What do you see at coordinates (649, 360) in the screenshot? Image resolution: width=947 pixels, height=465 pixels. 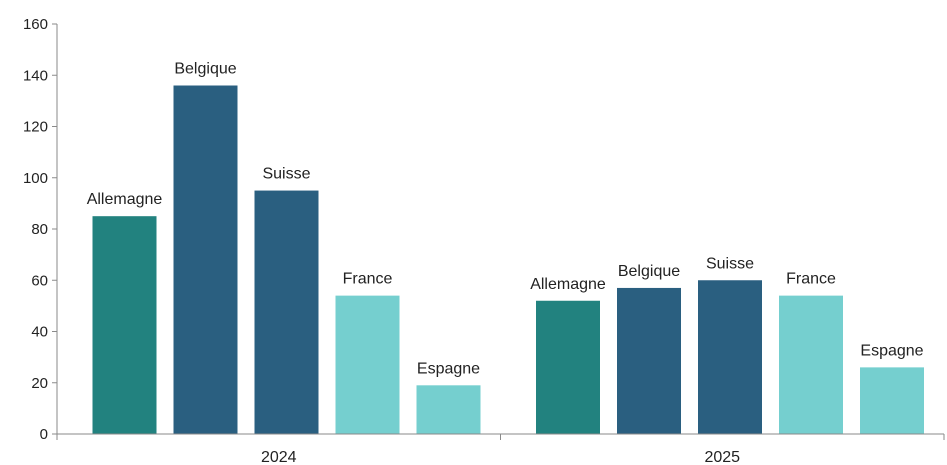 I see `bar-2025-belgique` at bounding box center [649, 360].